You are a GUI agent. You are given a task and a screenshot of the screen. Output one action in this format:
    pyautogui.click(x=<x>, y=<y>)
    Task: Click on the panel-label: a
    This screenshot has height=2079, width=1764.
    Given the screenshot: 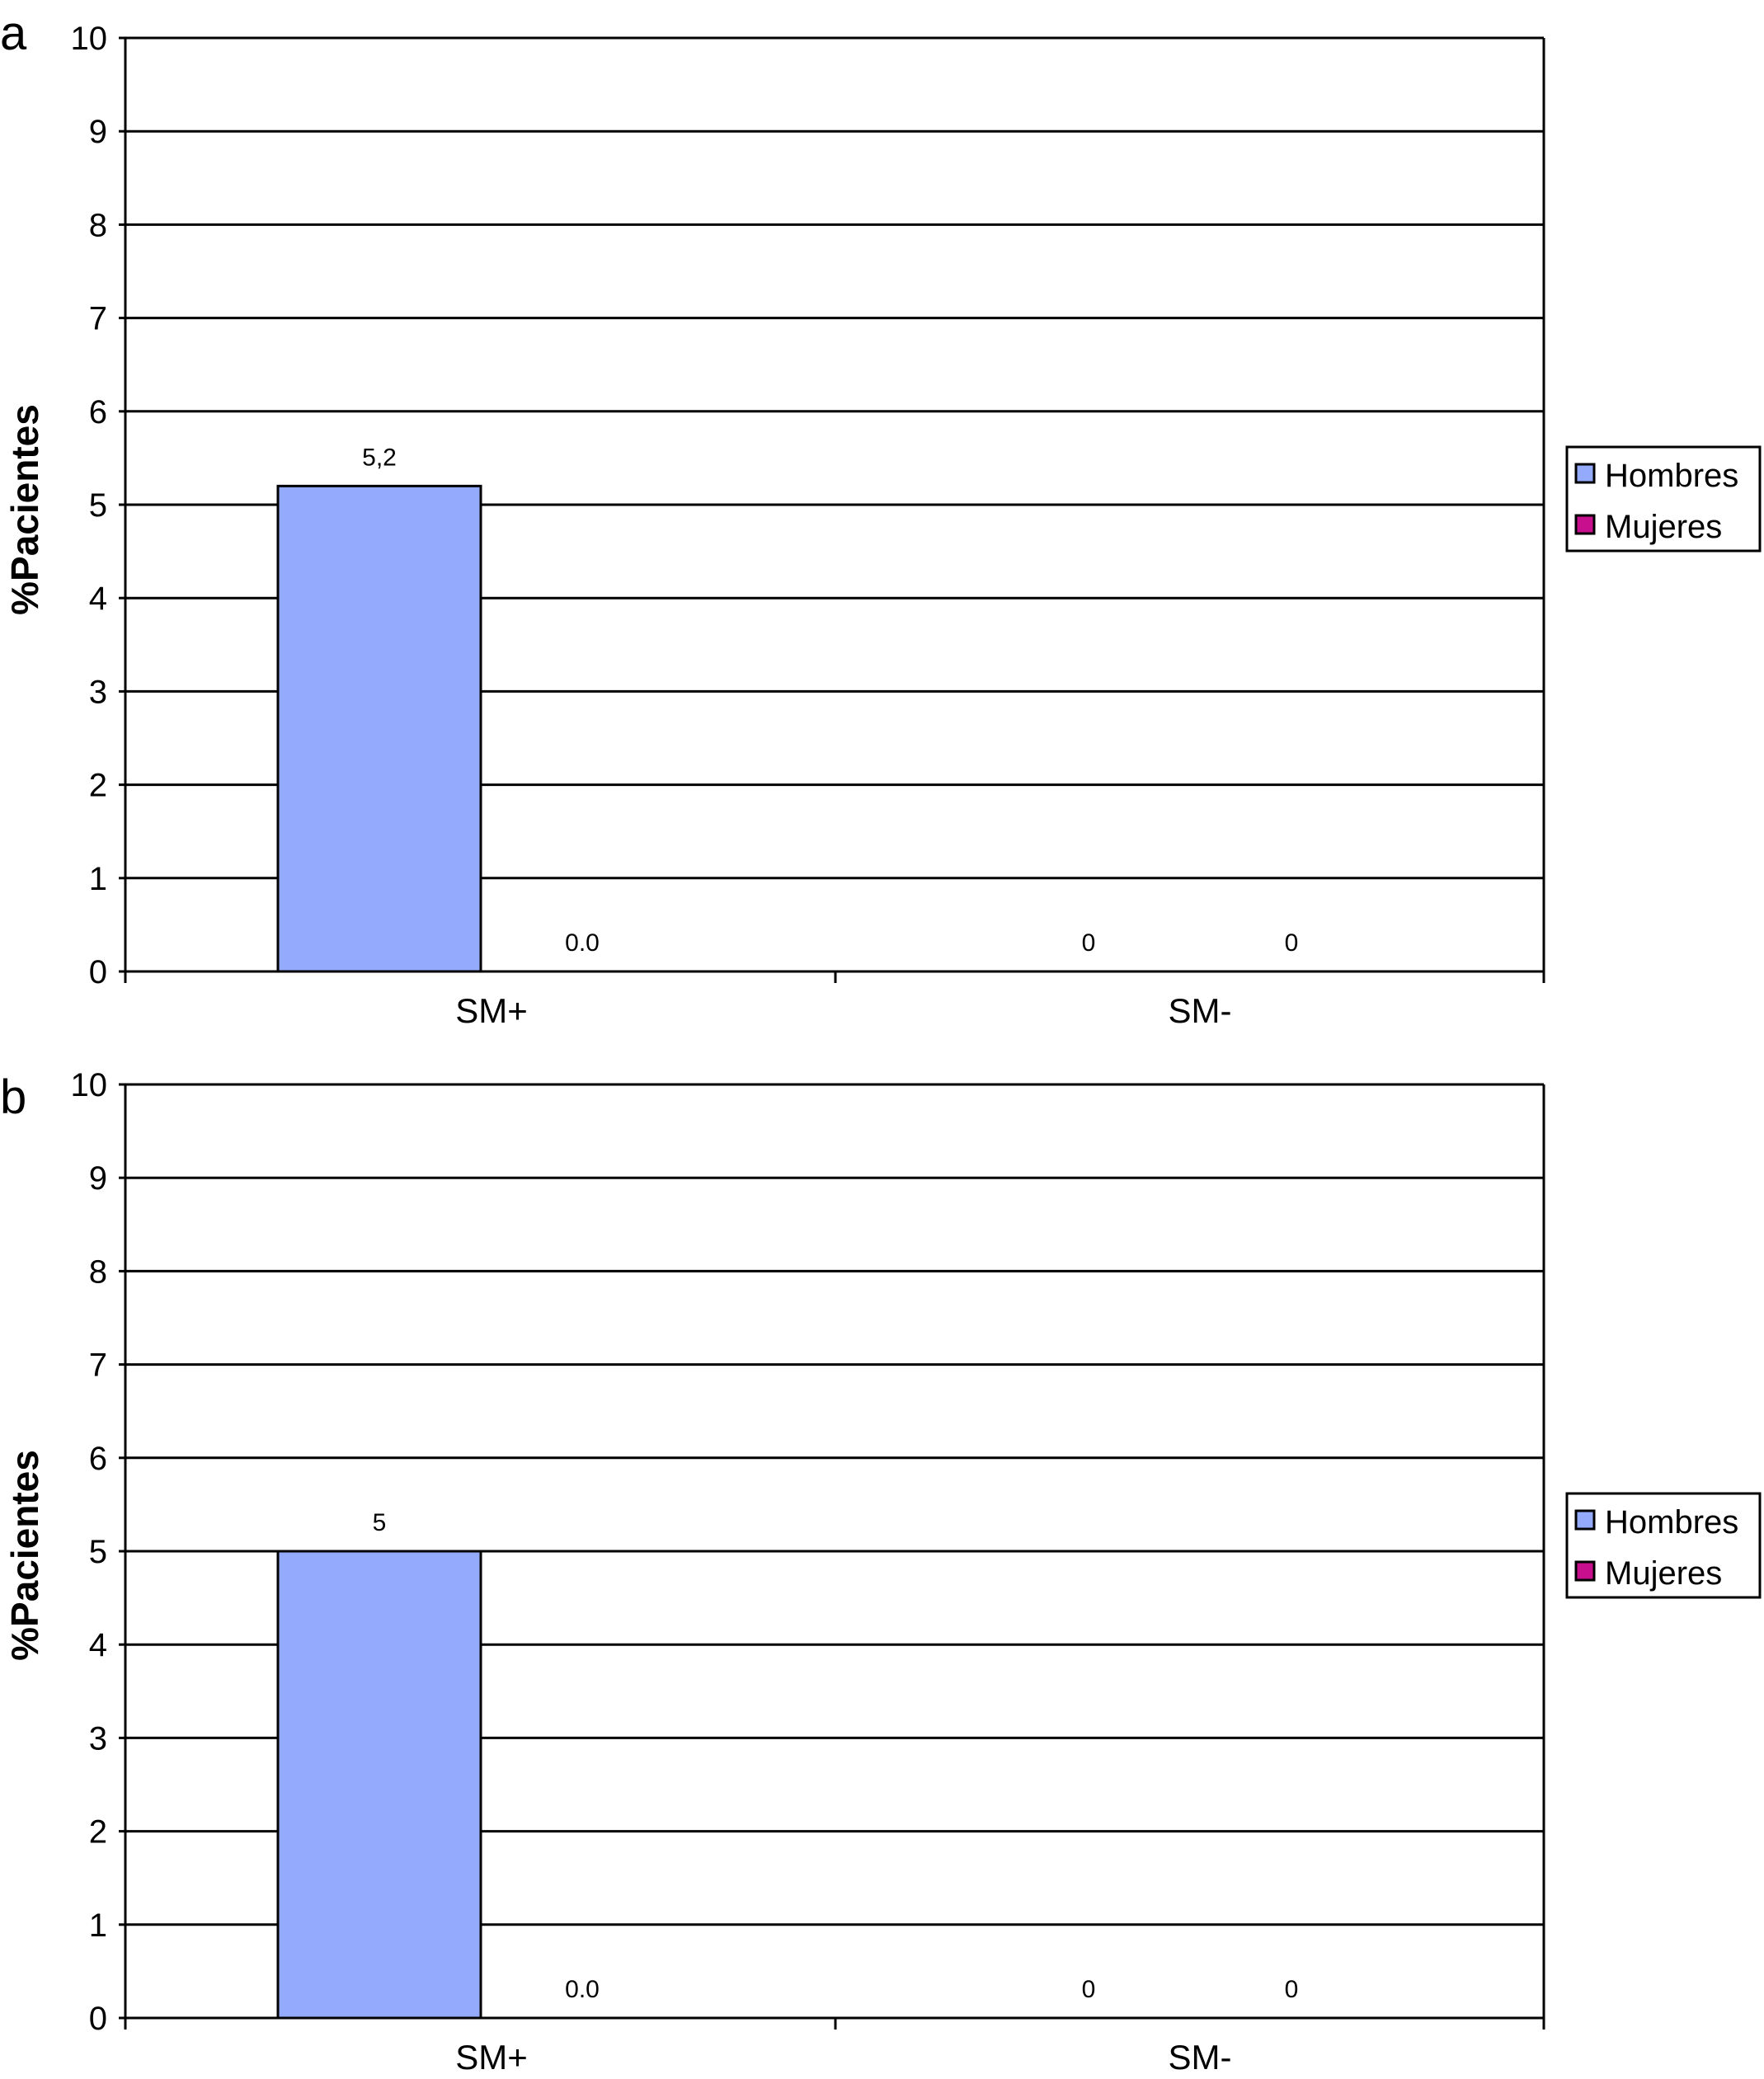 What is the action you would take?
    pyautogui.click(x=13, y=33)
    